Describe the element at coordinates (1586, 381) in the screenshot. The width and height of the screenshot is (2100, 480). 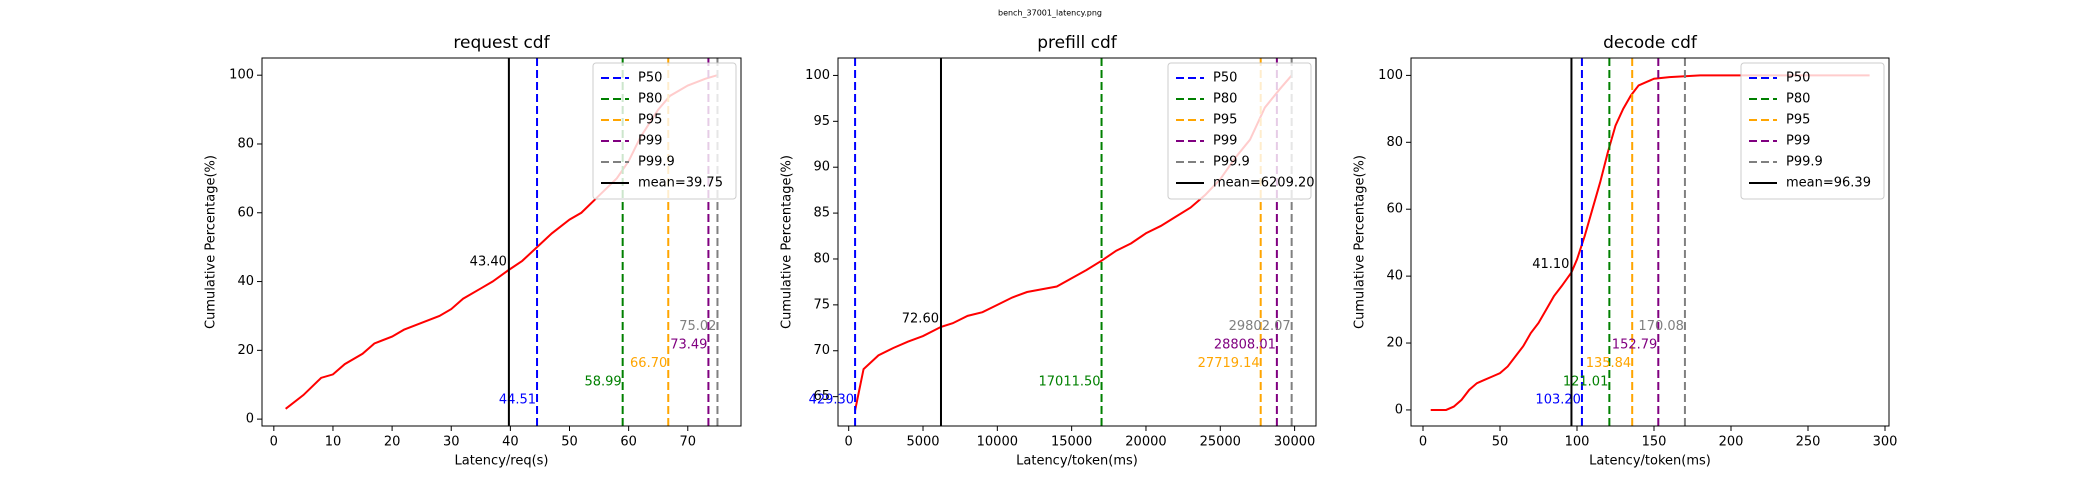
I see `percentile-label: 121.01` at that location.